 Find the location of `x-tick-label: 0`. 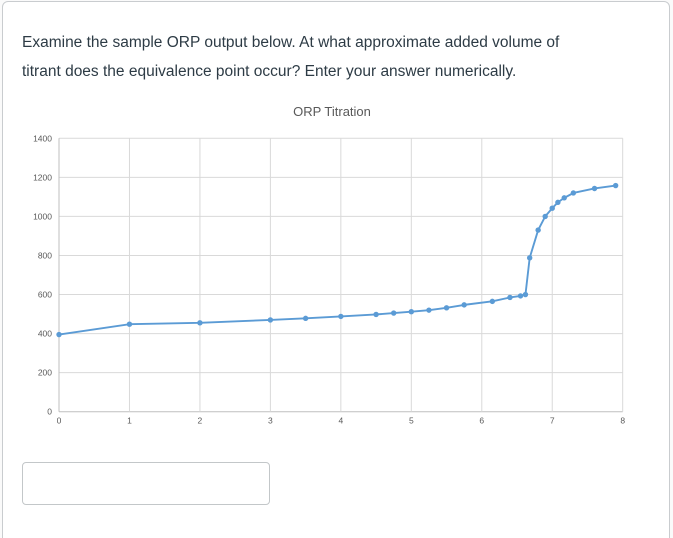

x-tick-label: 0 is located at coordinates (59, 421).